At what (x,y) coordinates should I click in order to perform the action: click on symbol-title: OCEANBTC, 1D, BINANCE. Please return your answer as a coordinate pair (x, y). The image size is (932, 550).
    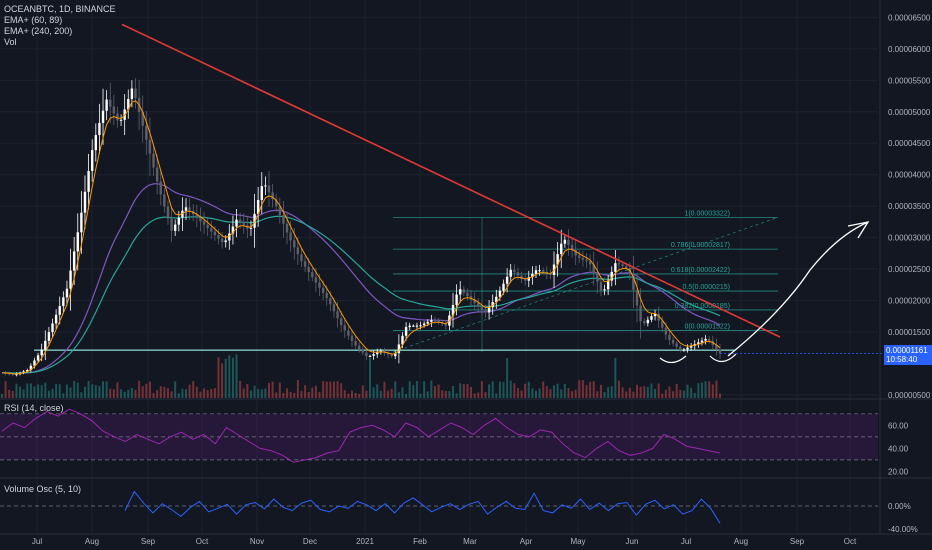
    Looking at the image, I should click on (60, 9).